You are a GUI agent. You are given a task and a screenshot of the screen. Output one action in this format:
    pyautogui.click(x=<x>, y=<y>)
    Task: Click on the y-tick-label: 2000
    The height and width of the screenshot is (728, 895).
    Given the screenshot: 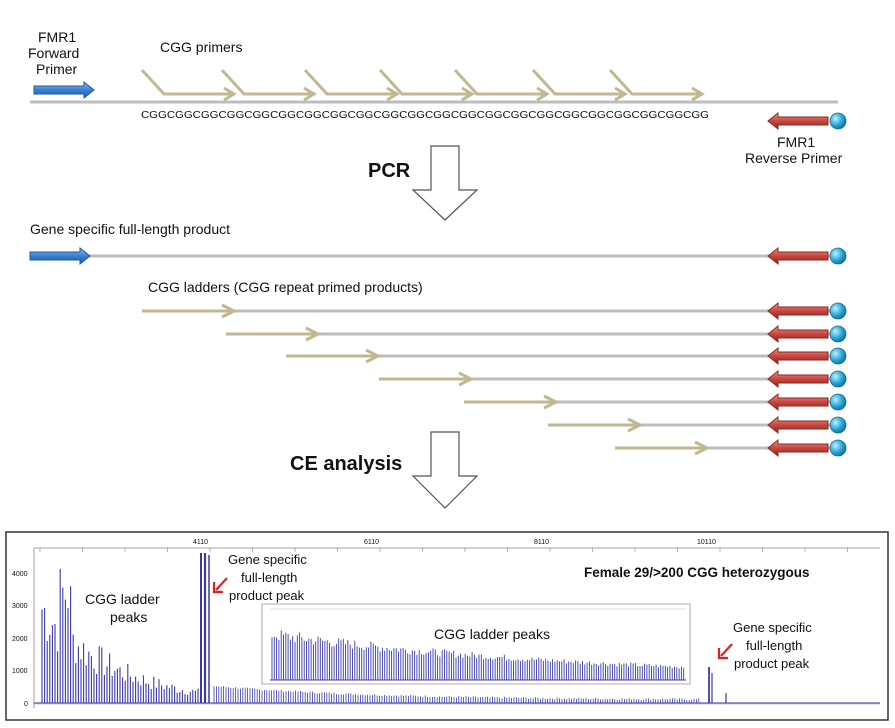 What is the action you would take?
    pyautogui.click(x=20, y=639)
    